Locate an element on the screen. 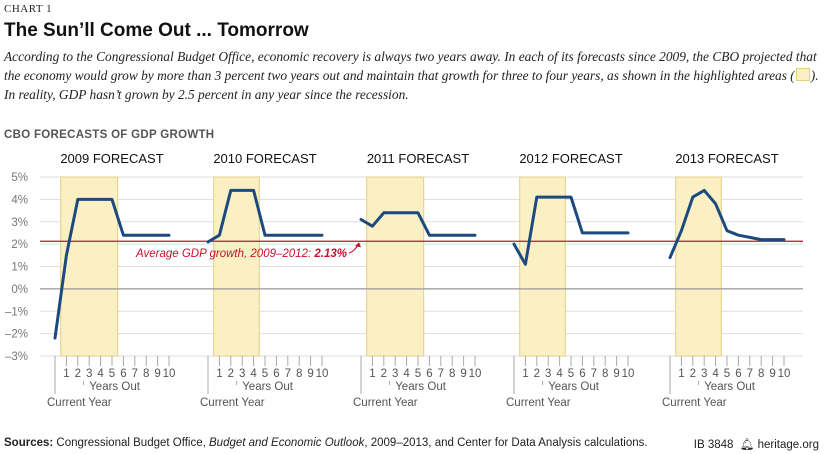 Image resolution: width=825 pixels, height=454 pixels. panel-title: 2009 FORECAST is located at coordinates (111, 158).